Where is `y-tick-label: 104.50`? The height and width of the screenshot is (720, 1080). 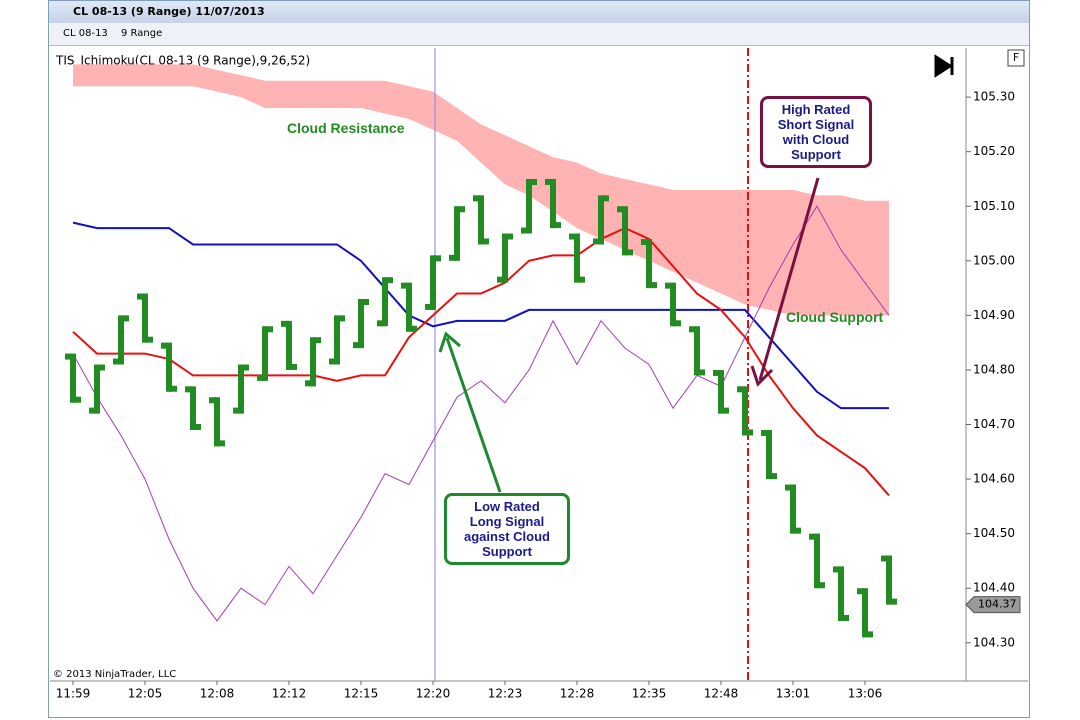 y-tick-label: 104.50 is located at coordinates (994, 533).